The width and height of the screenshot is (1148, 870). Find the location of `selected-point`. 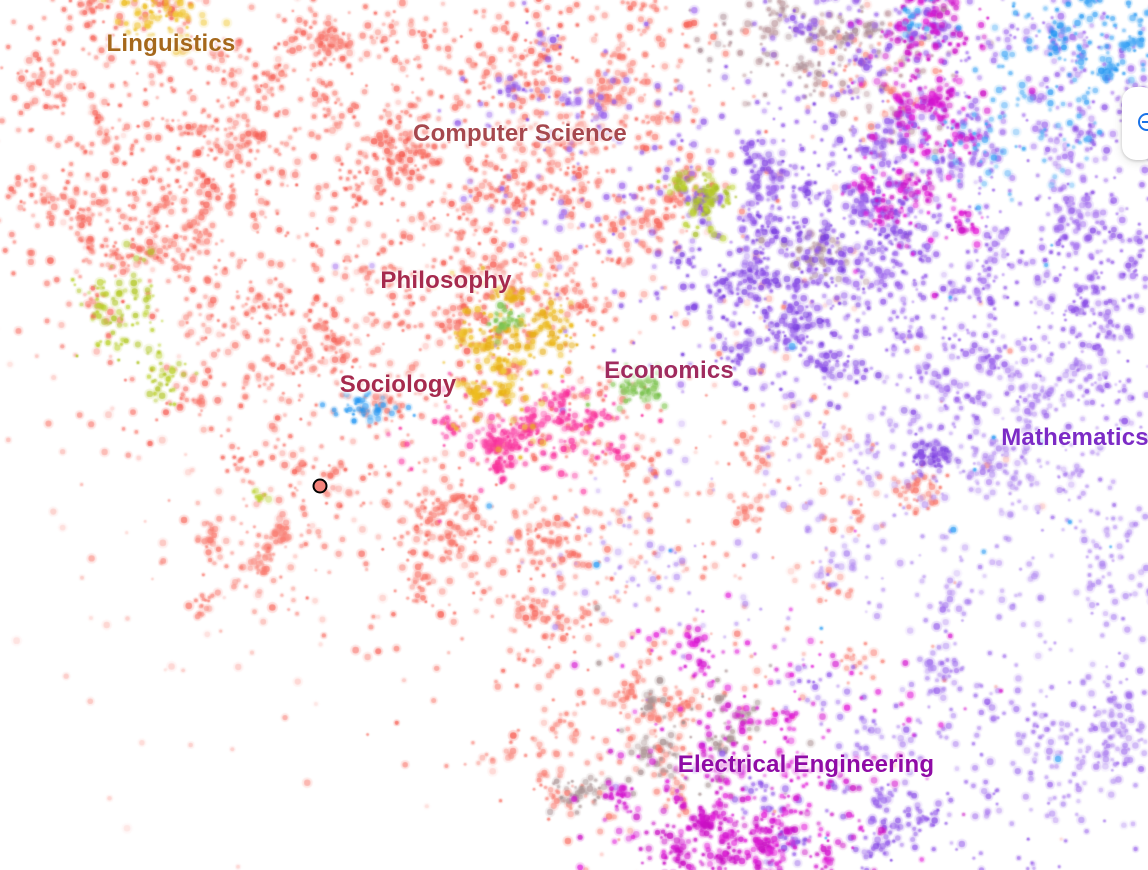

selected-point is located at coordinates (320, 486).